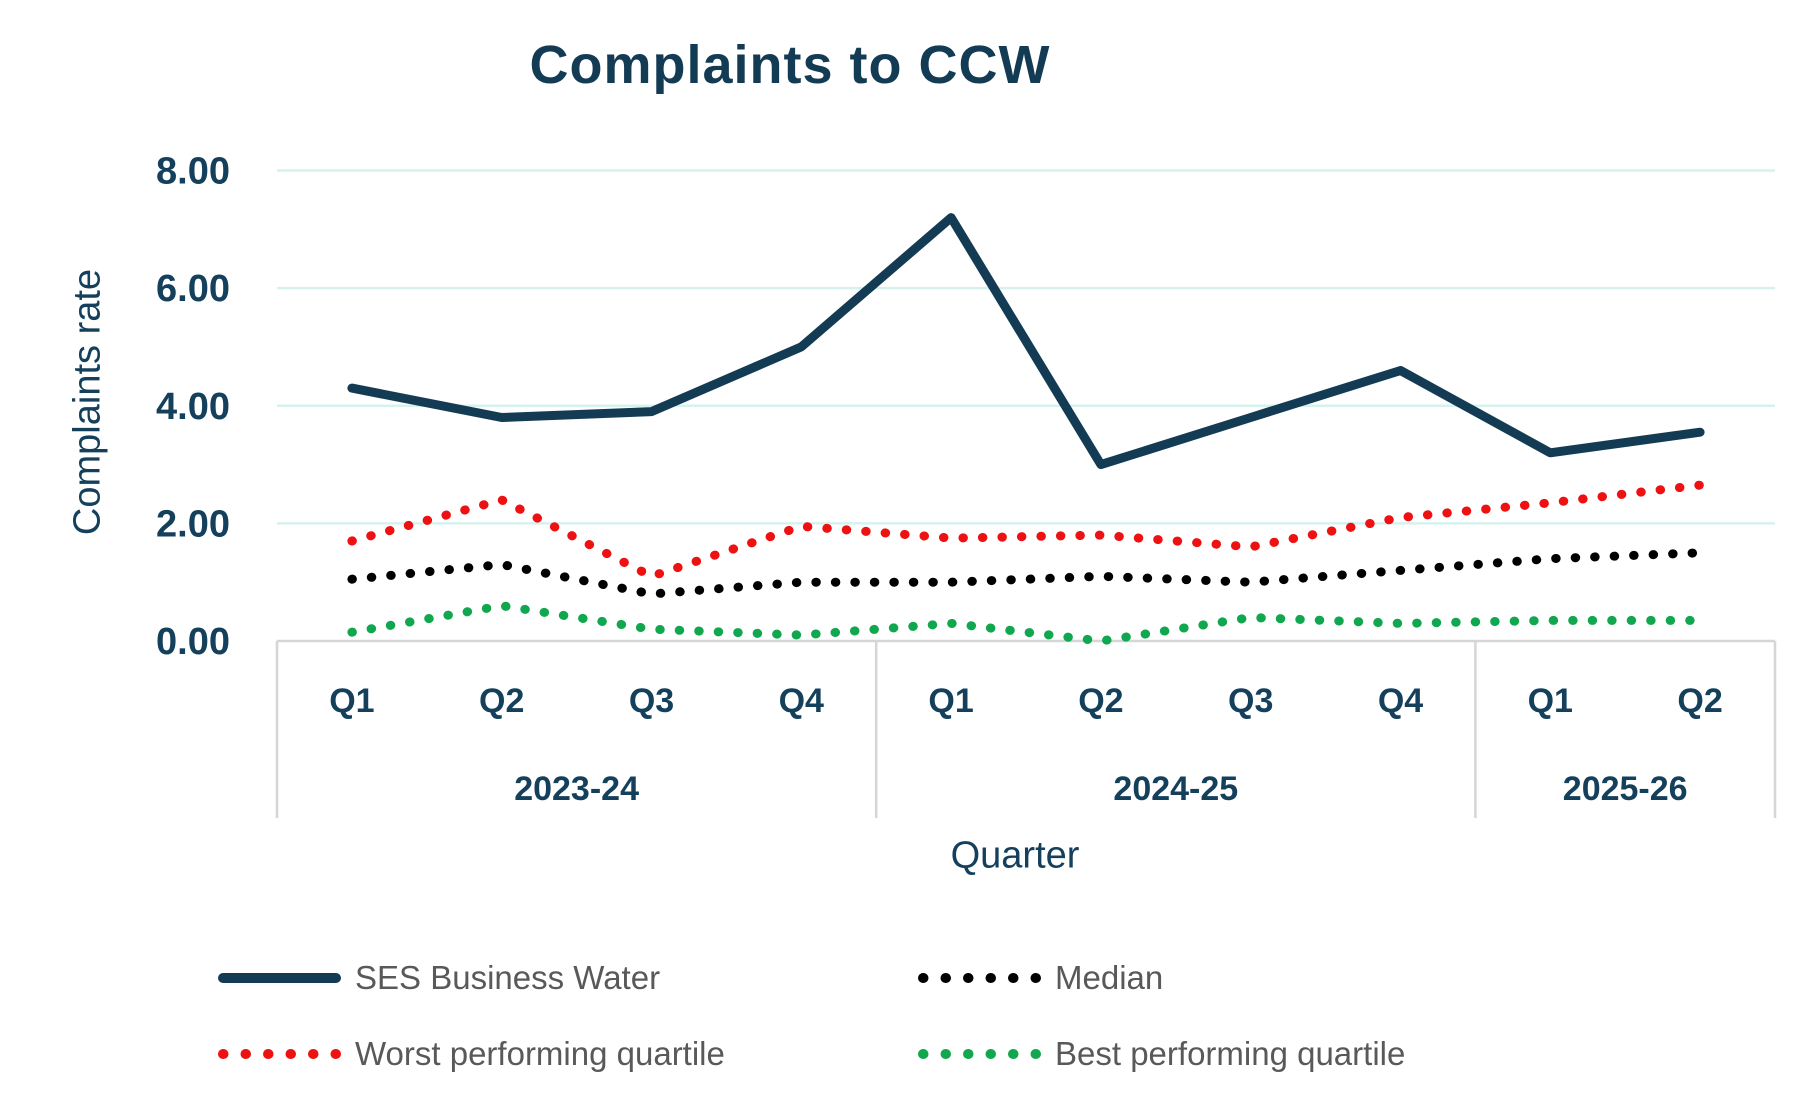 Image resolution: width=1808 pixels, height=1115 pixels. What do you see at coordinates (1026, 530) in the screenshot?
I see `series-line-worst-performing-quartile` at bounding box center [1026, 530].